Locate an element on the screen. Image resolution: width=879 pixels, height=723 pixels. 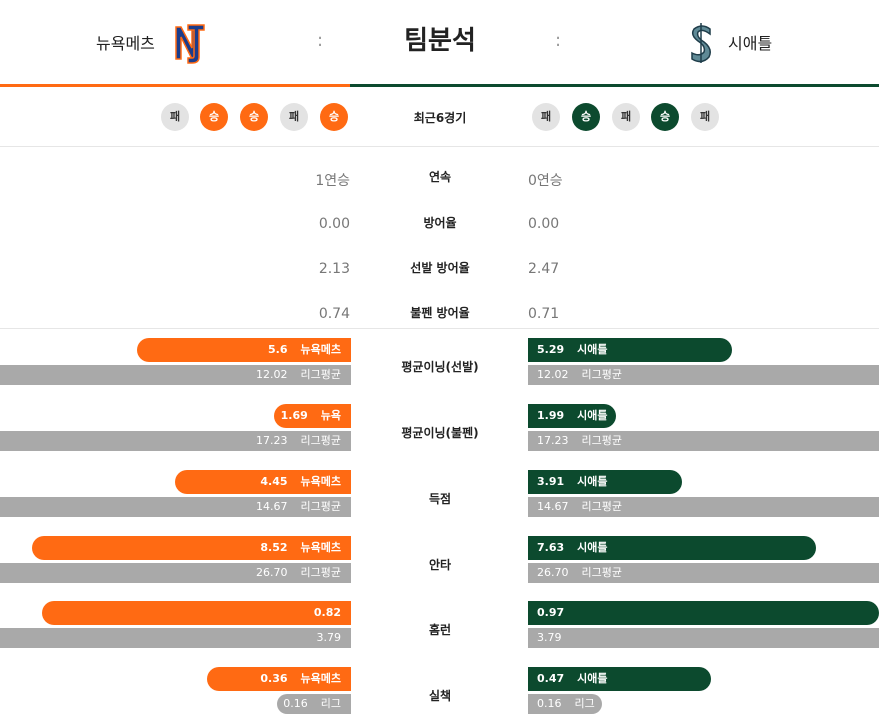
home-league-bar: 12.02 리그평균 is located at coordinates (175, 375).